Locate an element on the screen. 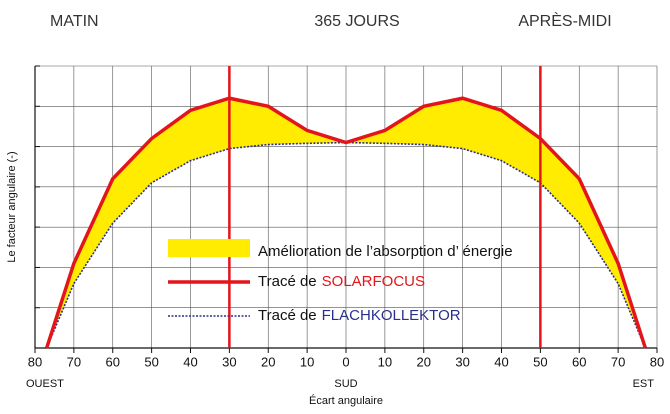 The image size is (670, 414). direction-label: EST is located at coordinates (644, 384).